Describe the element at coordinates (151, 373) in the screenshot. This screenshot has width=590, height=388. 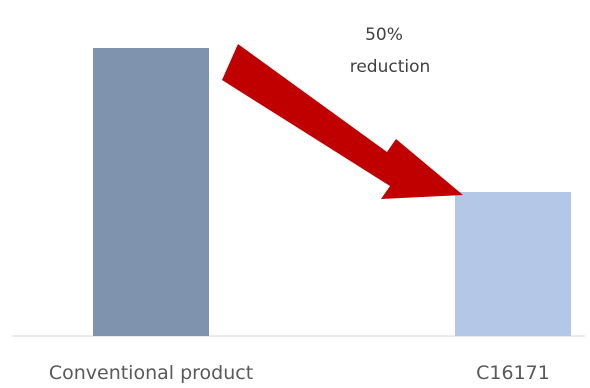
I see `category-label-conventional-product: Conventional product` at that location.